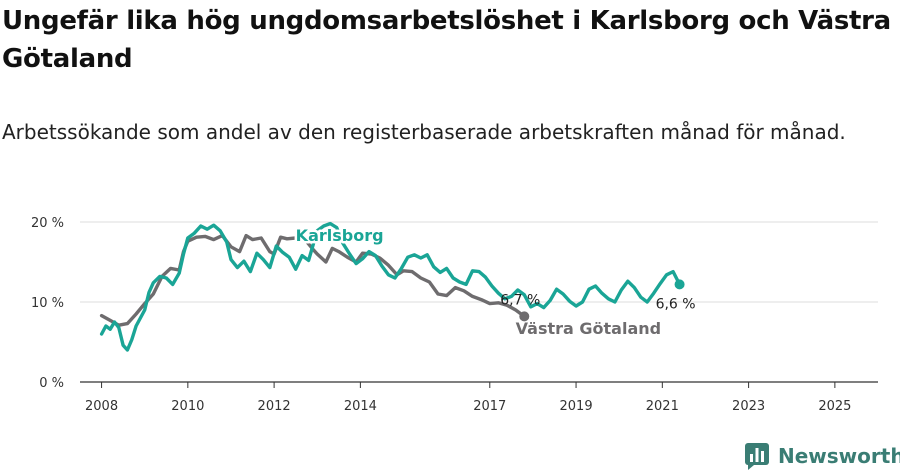 This screenshot has height=474, width=900. I want to click on brand-name: Newsworthy, so click(839, 456).